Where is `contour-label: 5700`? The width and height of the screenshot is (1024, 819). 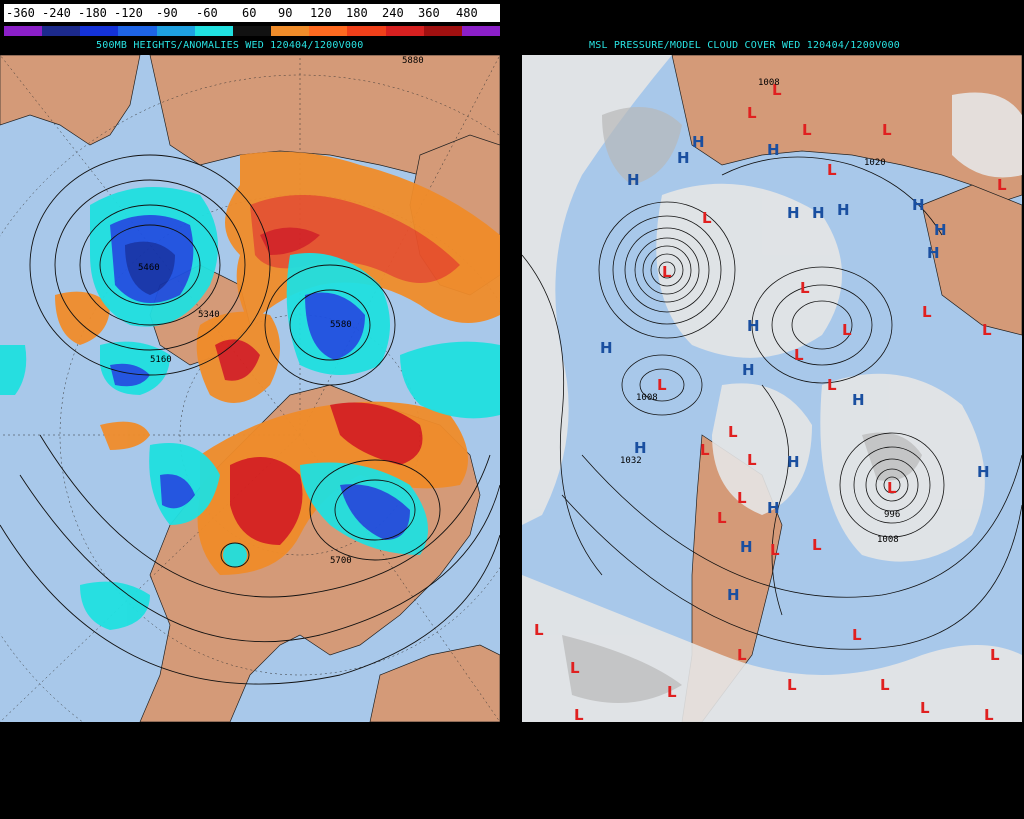
contour-label: 5700 is located at coordinates (341, 561).